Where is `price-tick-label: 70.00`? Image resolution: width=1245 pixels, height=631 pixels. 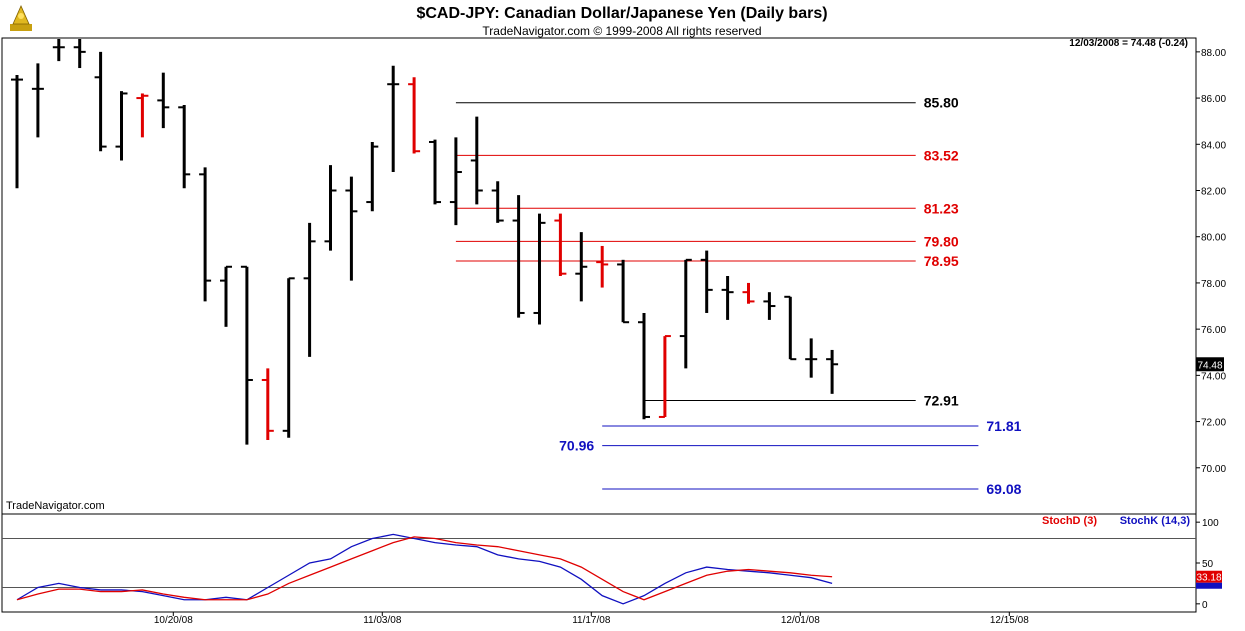
price-tick-label: 70.00 is located at coordinates (1213, 469).